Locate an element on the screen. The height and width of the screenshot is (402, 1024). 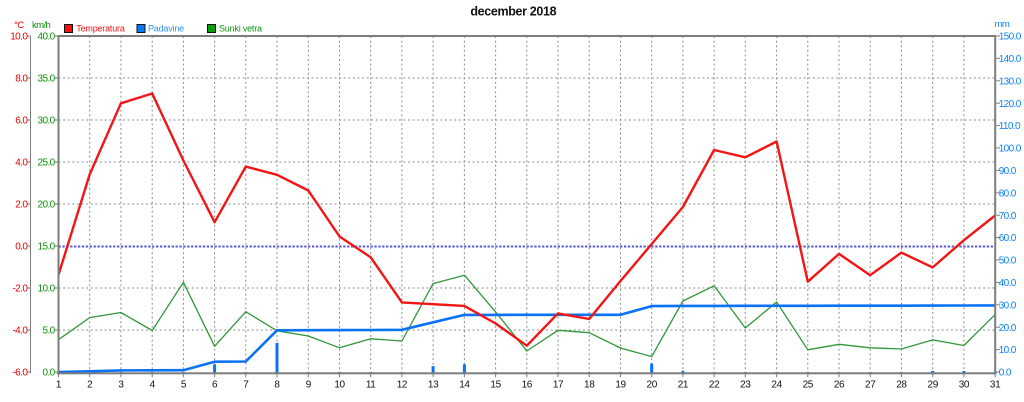
svg-text: -2.0 is located at coordinates (20, 289).